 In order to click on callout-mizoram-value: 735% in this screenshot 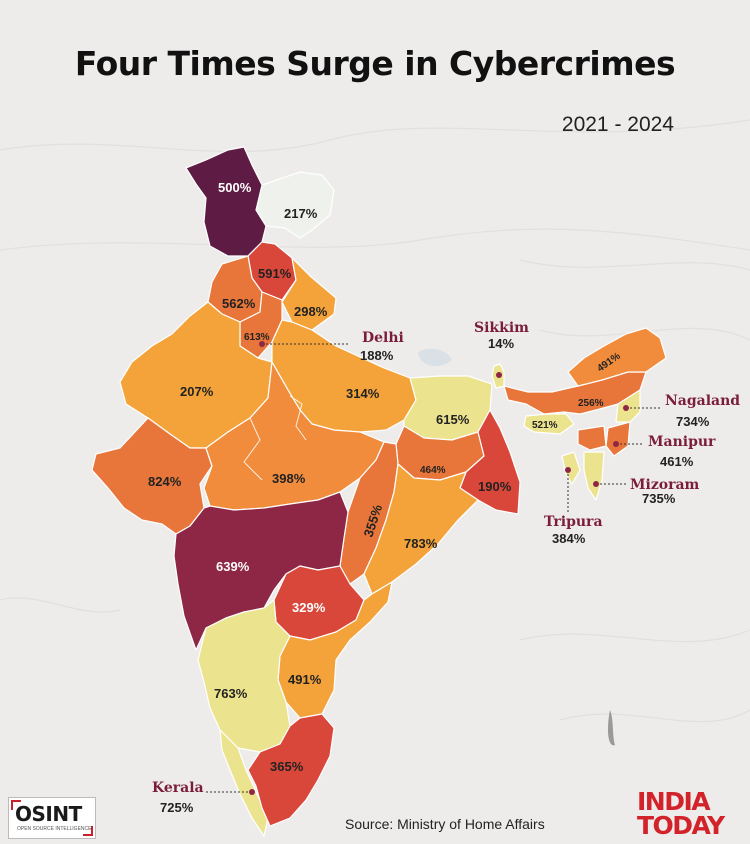, I will do `click(659, 498)`.